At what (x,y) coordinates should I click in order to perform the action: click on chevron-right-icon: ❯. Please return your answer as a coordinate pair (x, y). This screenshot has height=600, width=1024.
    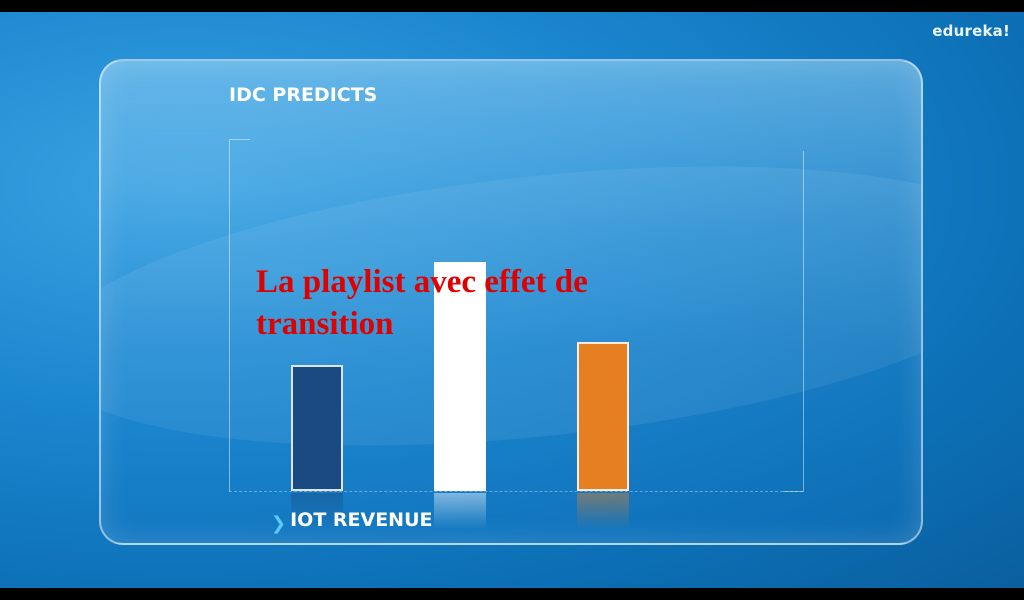
    Looking at the image, I should click on (279, 523).